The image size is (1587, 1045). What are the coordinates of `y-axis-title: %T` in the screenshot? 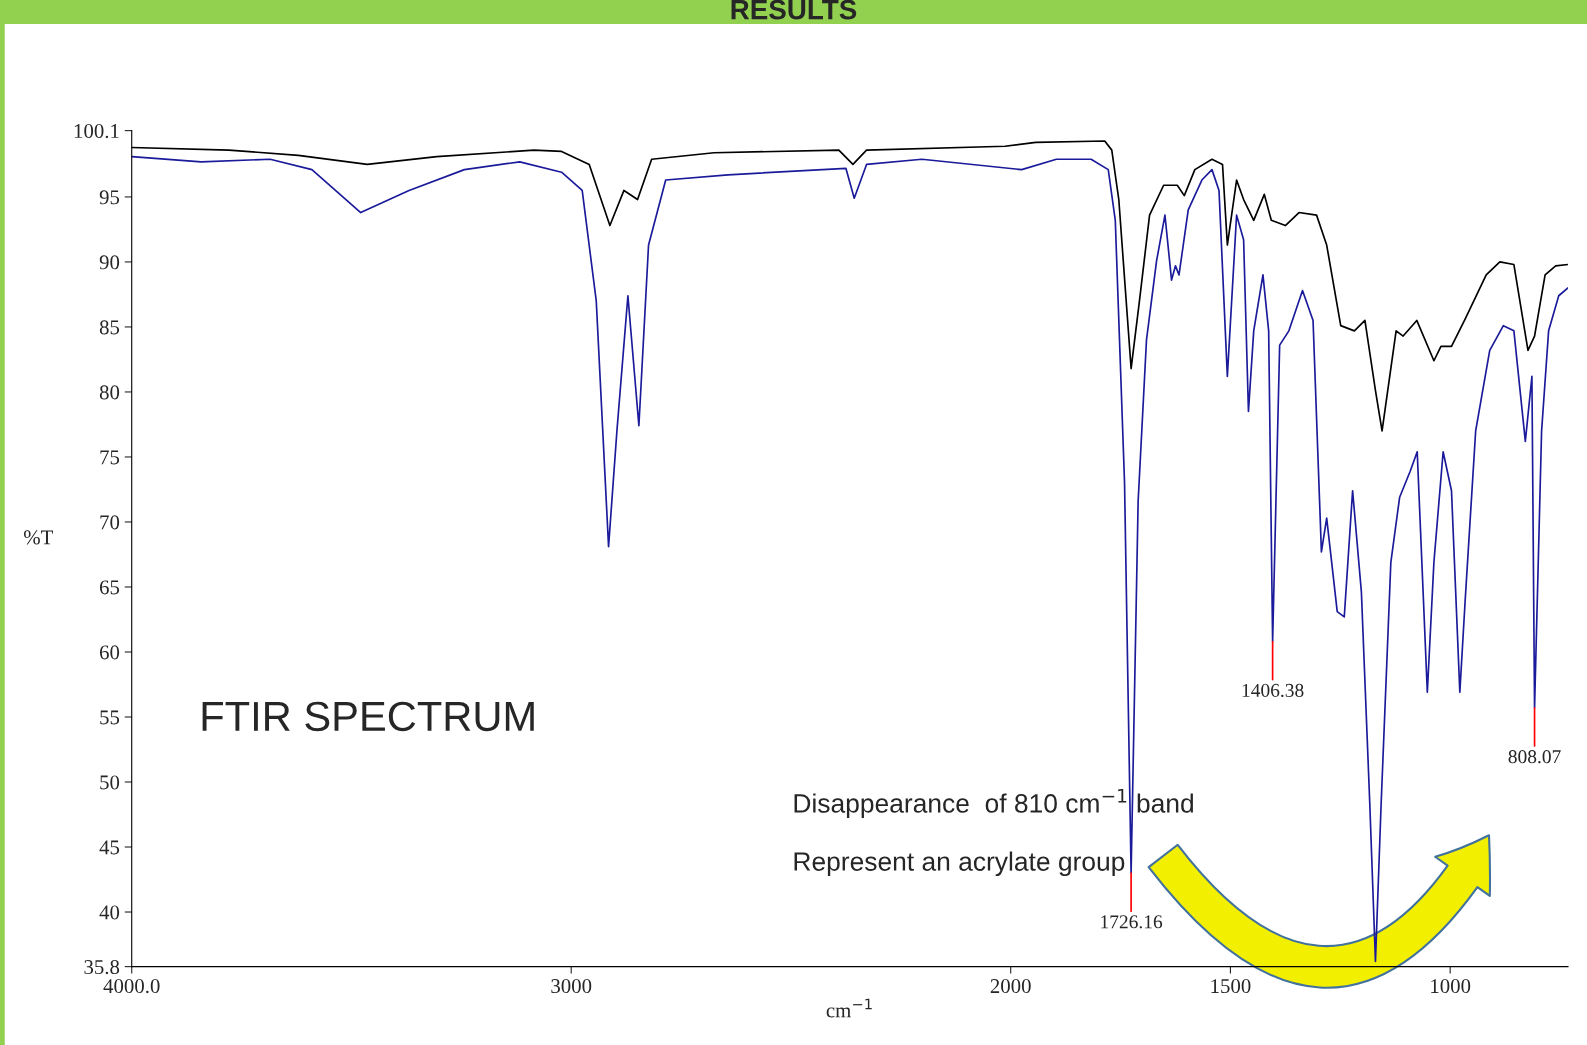 It's located at (38, 537).